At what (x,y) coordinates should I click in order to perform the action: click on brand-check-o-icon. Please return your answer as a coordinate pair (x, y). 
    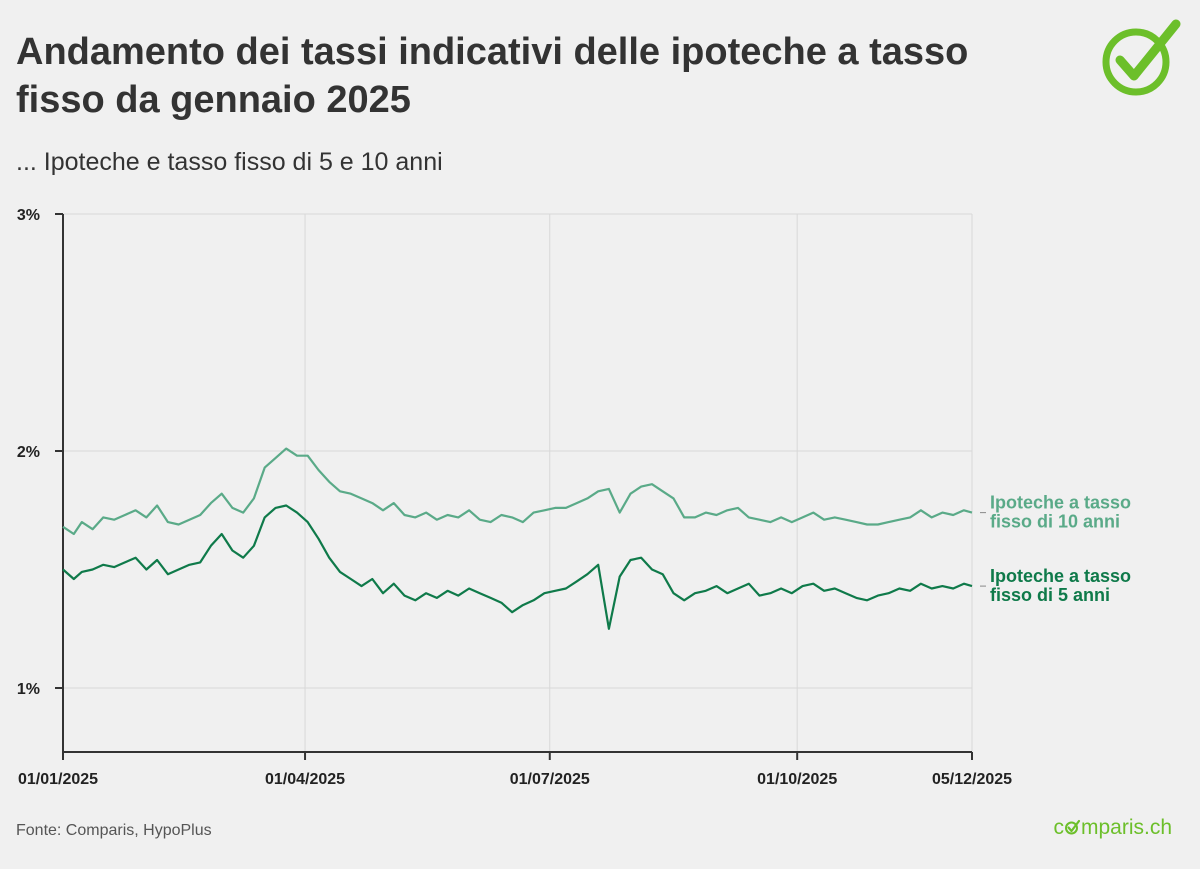
    Looking at the image, I should click on (1072, 828).